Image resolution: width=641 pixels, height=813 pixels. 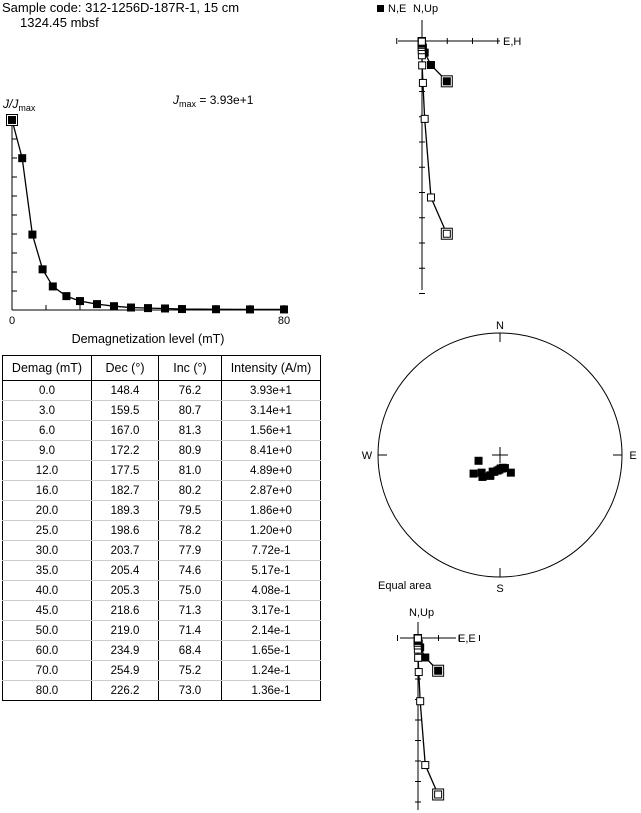 What do you see at coordinates (271, 470) in the screenshot?
I see `table-cell: 4.89e+0` at bounding box center [271, 470].